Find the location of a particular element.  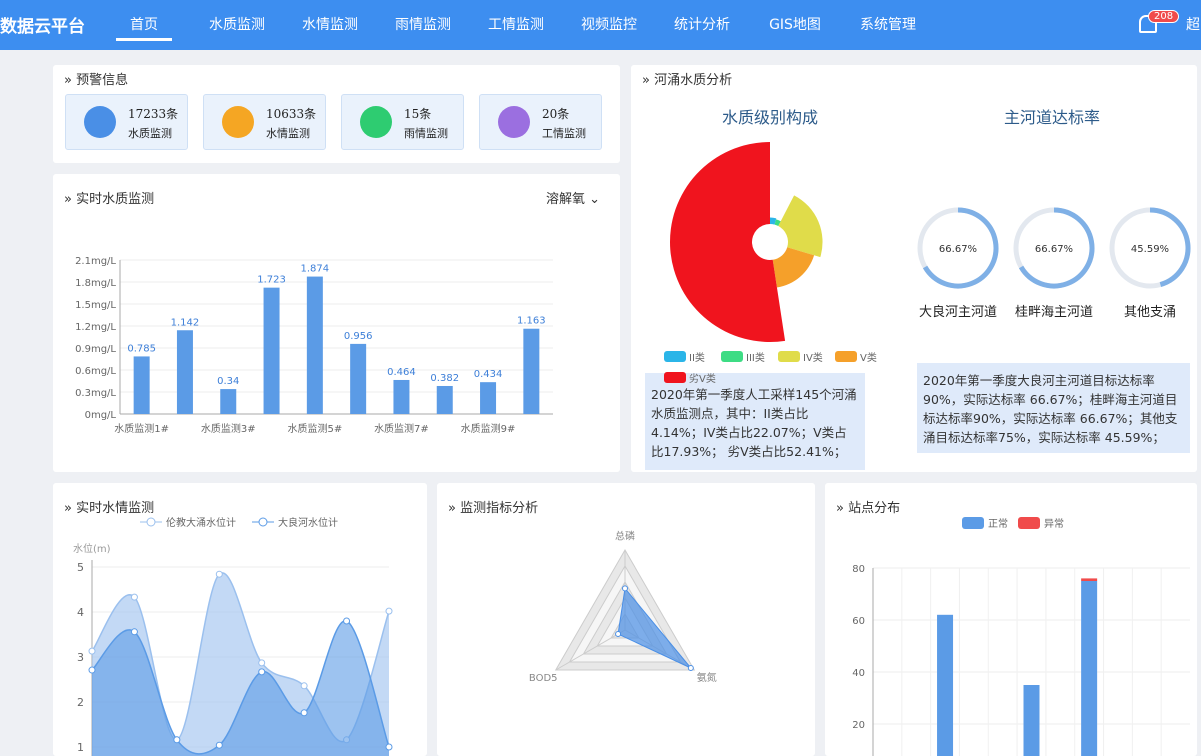

nav-item: 首页 is located at coordinates (144, 25).